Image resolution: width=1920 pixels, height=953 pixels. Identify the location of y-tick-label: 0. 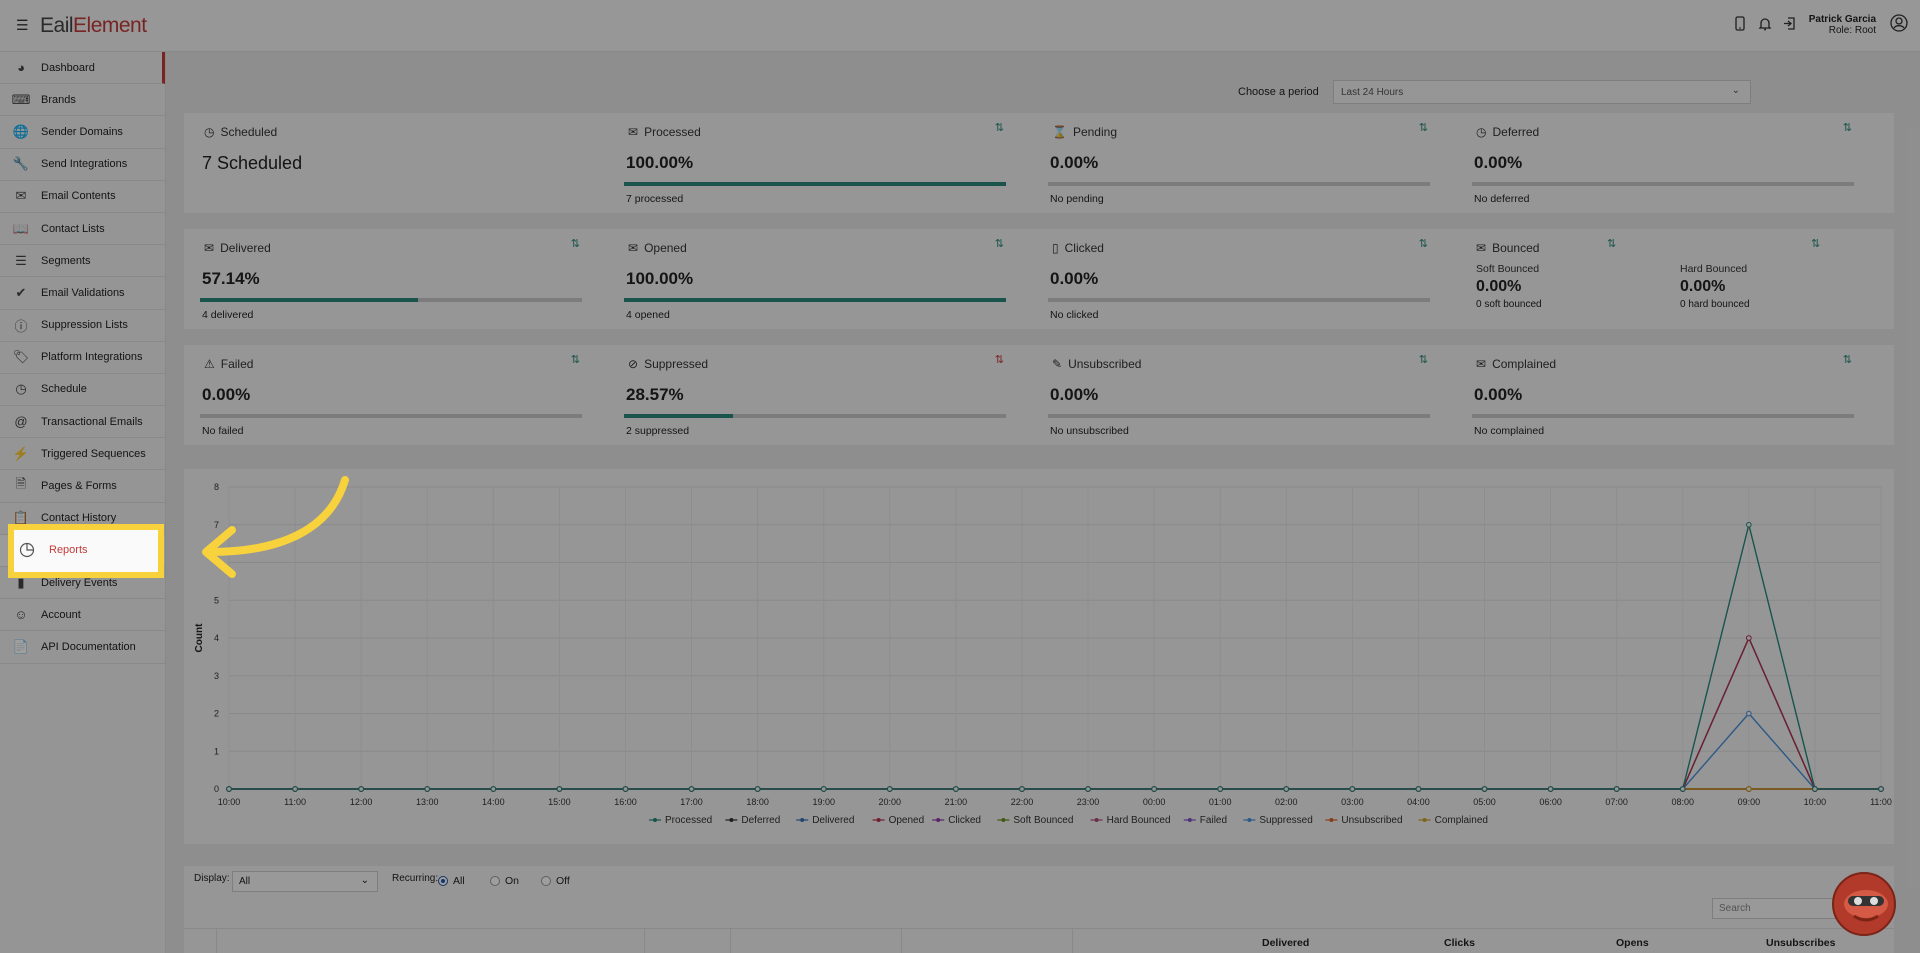
(216, 789).